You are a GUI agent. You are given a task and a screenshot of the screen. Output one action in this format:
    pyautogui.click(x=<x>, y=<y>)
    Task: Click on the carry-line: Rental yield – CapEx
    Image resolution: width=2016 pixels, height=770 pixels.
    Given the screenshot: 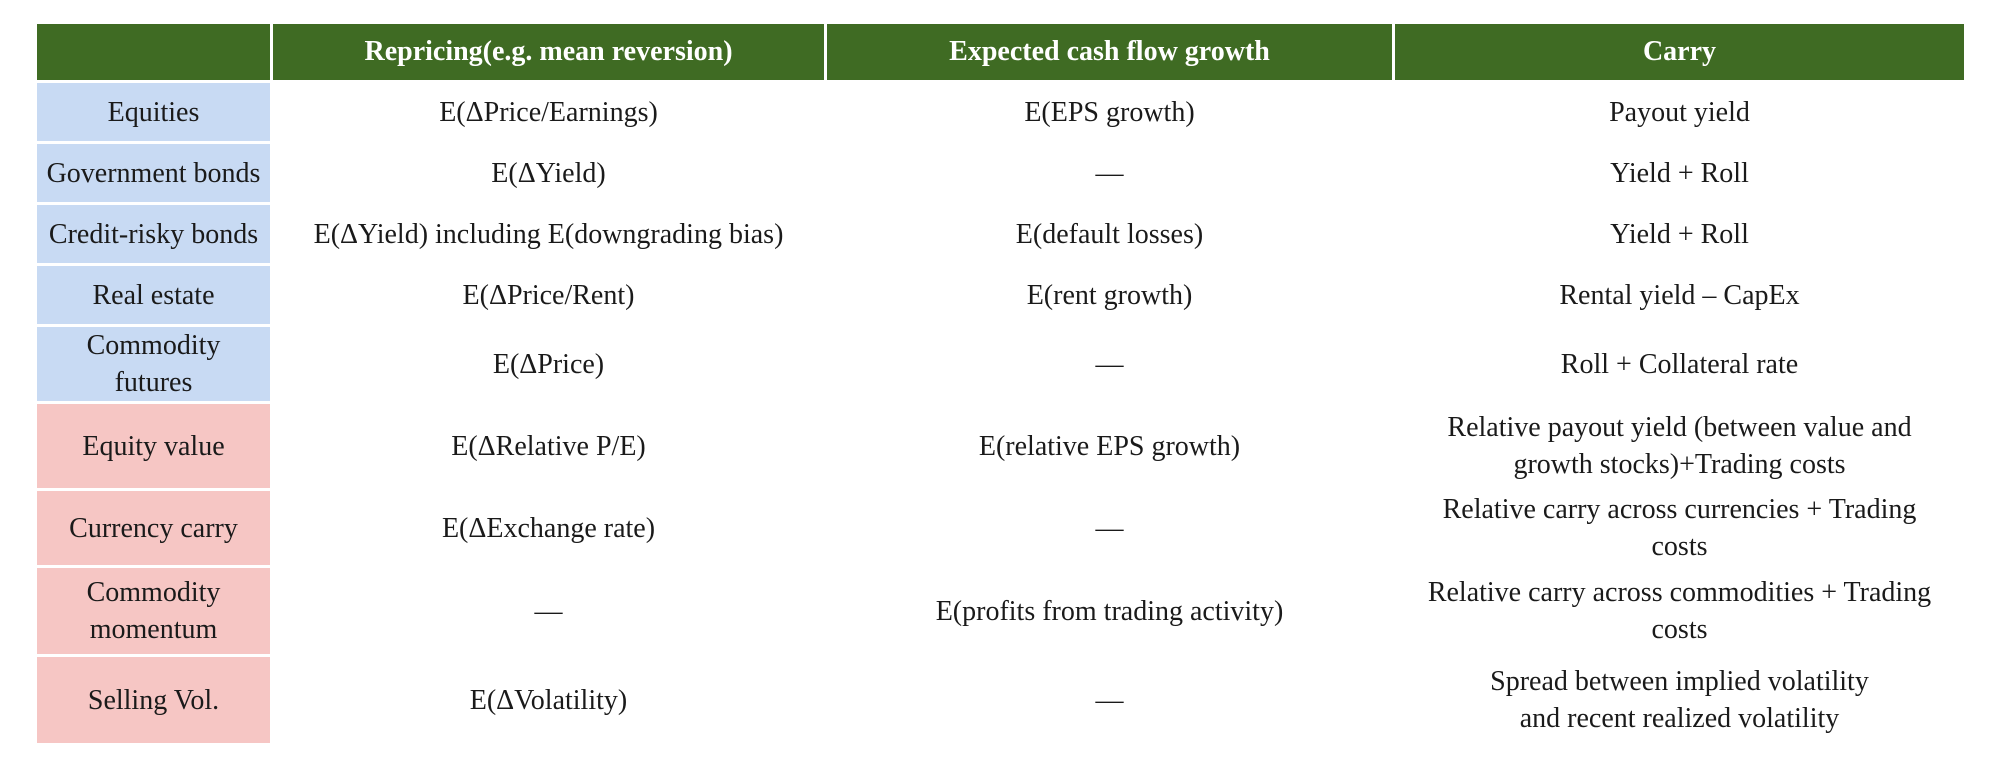 What is the action you would take?
    pyautogui.click(x=1679, y=295)
    